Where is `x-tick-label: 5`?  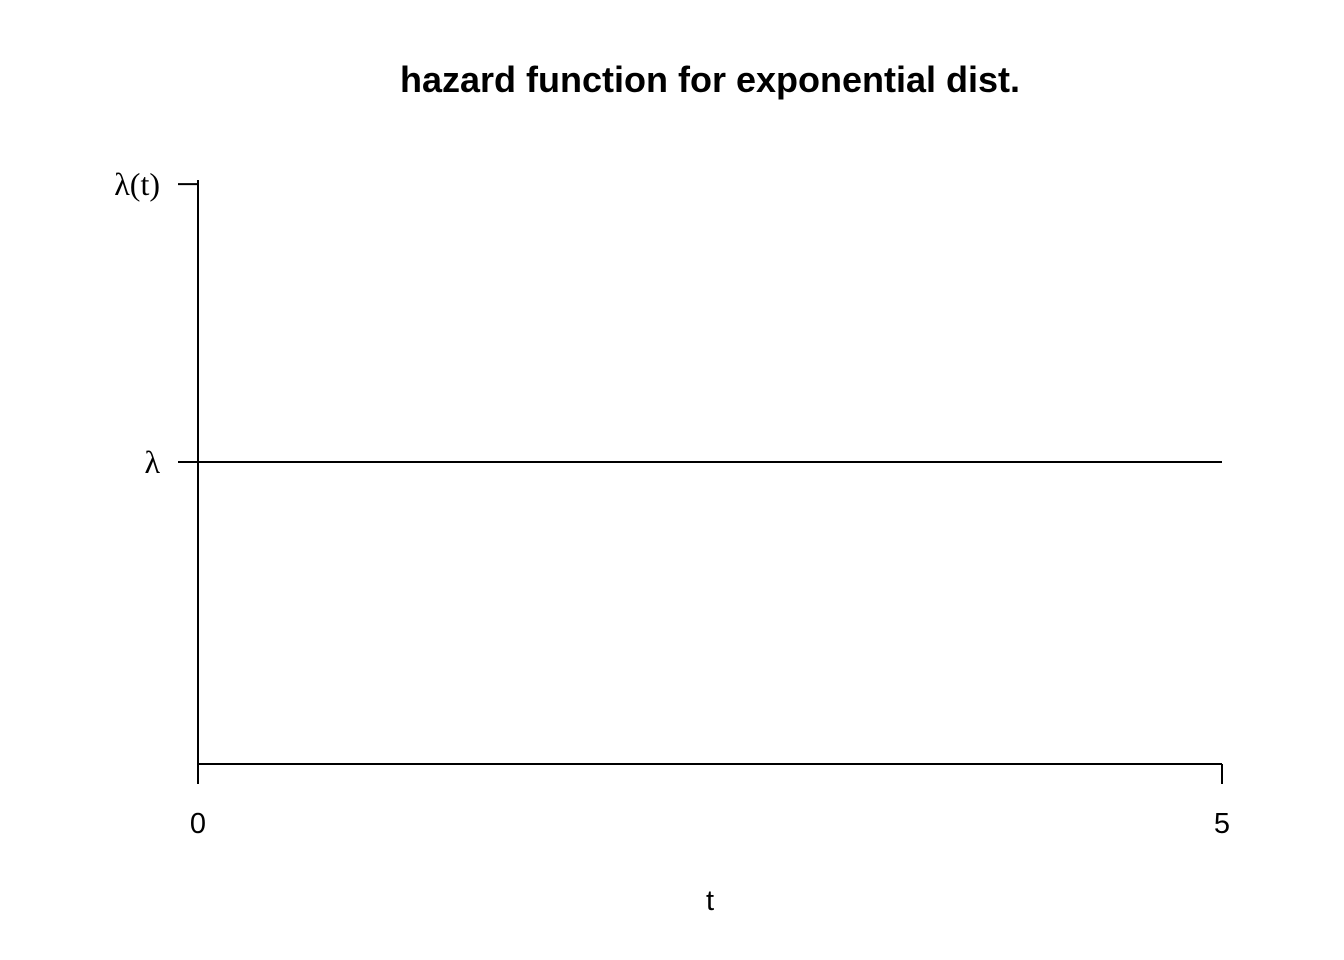
x-tick-label: 5 is located at coordinates (1222, 824).